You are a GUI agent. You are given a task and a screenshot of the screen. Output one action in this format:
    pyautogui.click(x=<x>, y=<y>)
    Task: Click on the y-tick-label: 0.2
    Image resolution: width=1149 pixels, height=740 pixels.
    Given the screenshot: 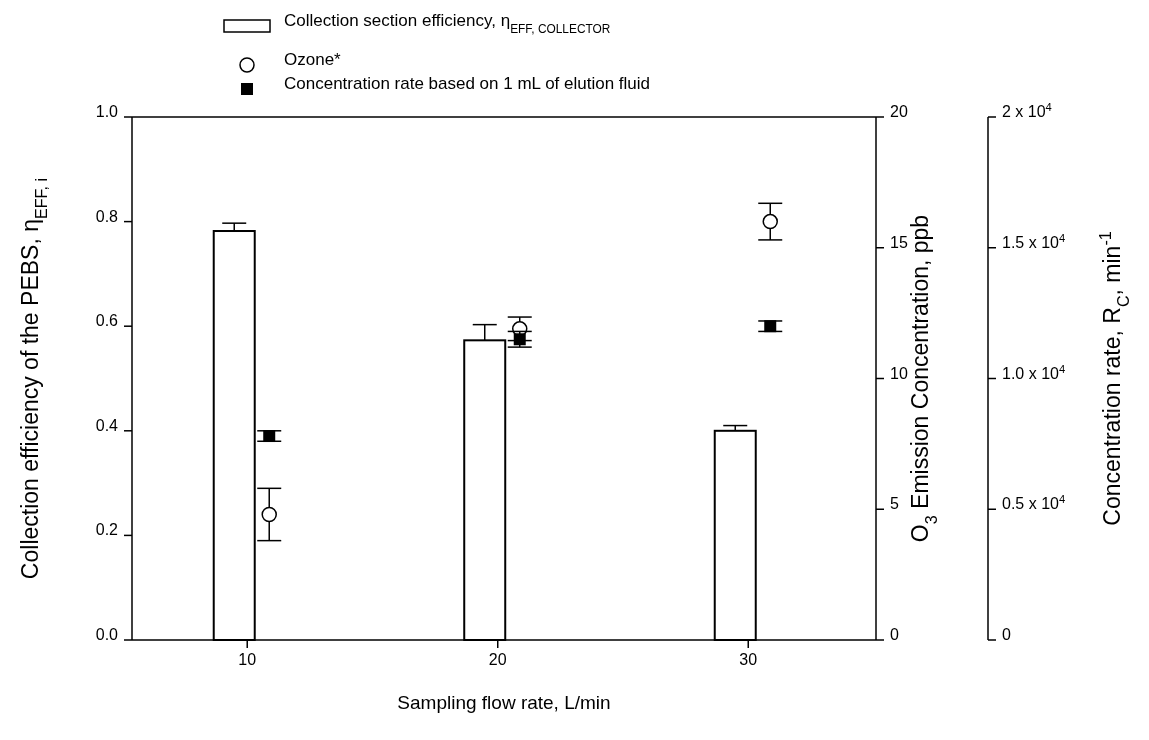 What is the action you would take?
    pyautogui.click(x=107, y=530)
    